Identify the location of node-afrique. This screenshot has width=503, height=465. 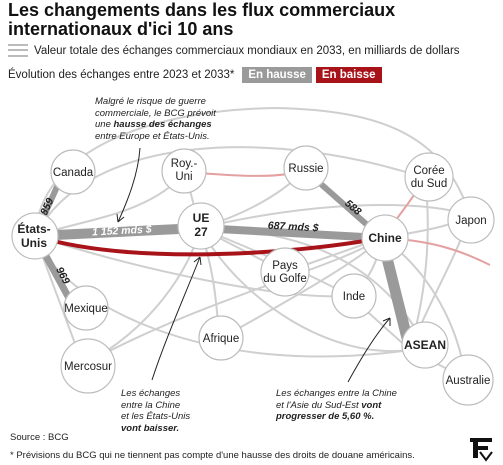
(221, 338).